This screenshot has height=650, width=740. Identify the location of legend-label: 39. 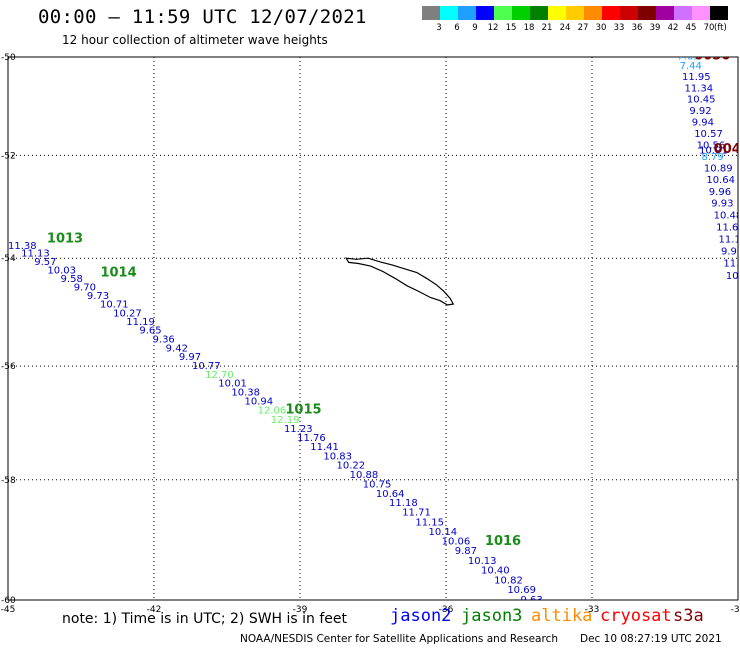
(655, 28).